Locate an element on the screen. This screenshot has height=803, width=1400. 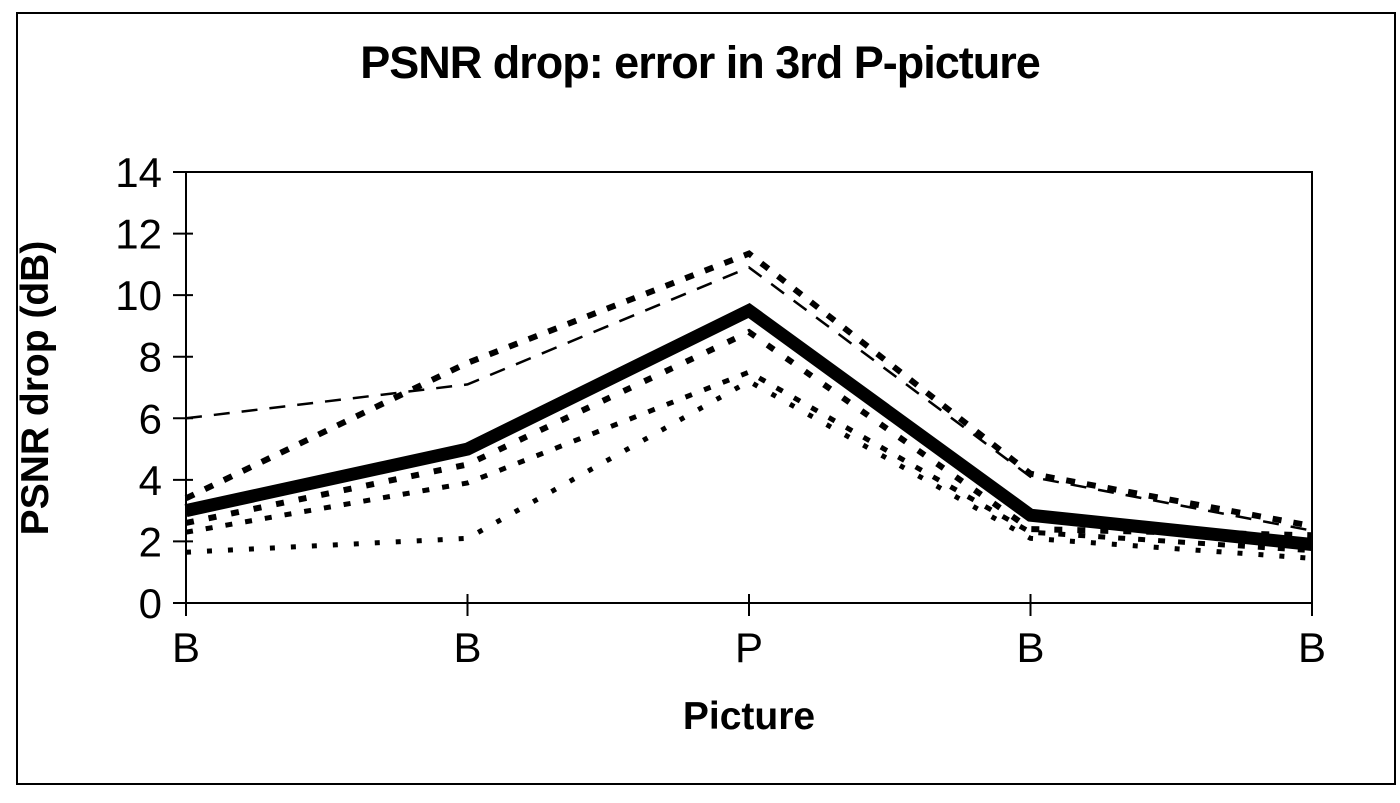
y-tick-label: 12 is located at coordinates (138, 234).